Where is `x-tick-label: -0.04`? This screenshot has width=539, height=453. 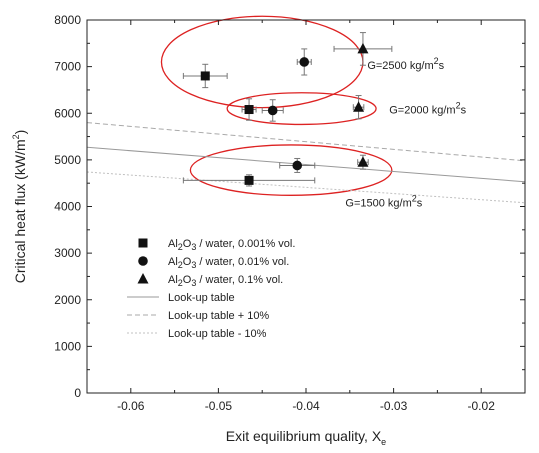
x-tick-label: -0.04 is located at coordinates (306, 406).